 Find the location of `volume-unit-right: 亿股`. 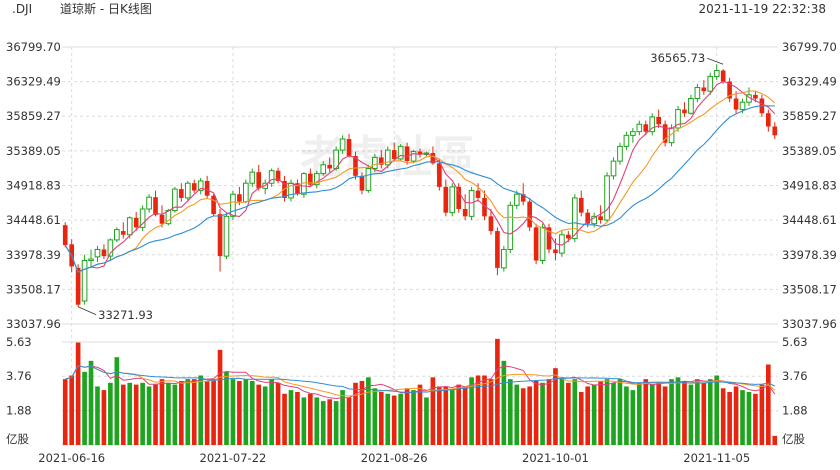

volume-unit-right: 亿股 is located at coordinates (793, 439).